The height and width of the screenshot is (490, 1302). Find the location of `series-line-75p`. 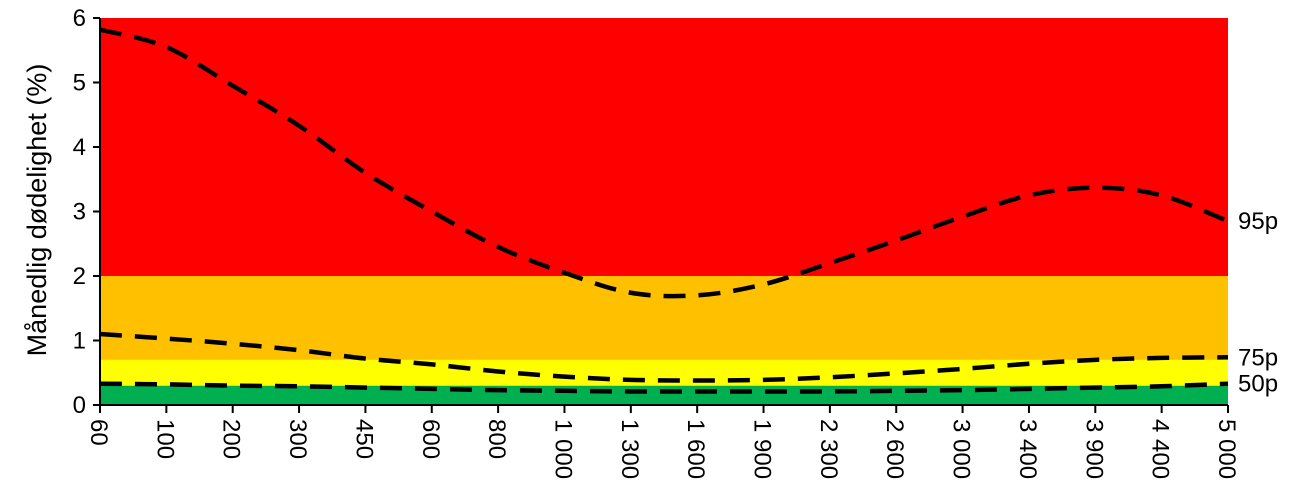

series-line-75p is located at coordinates (664, 357).